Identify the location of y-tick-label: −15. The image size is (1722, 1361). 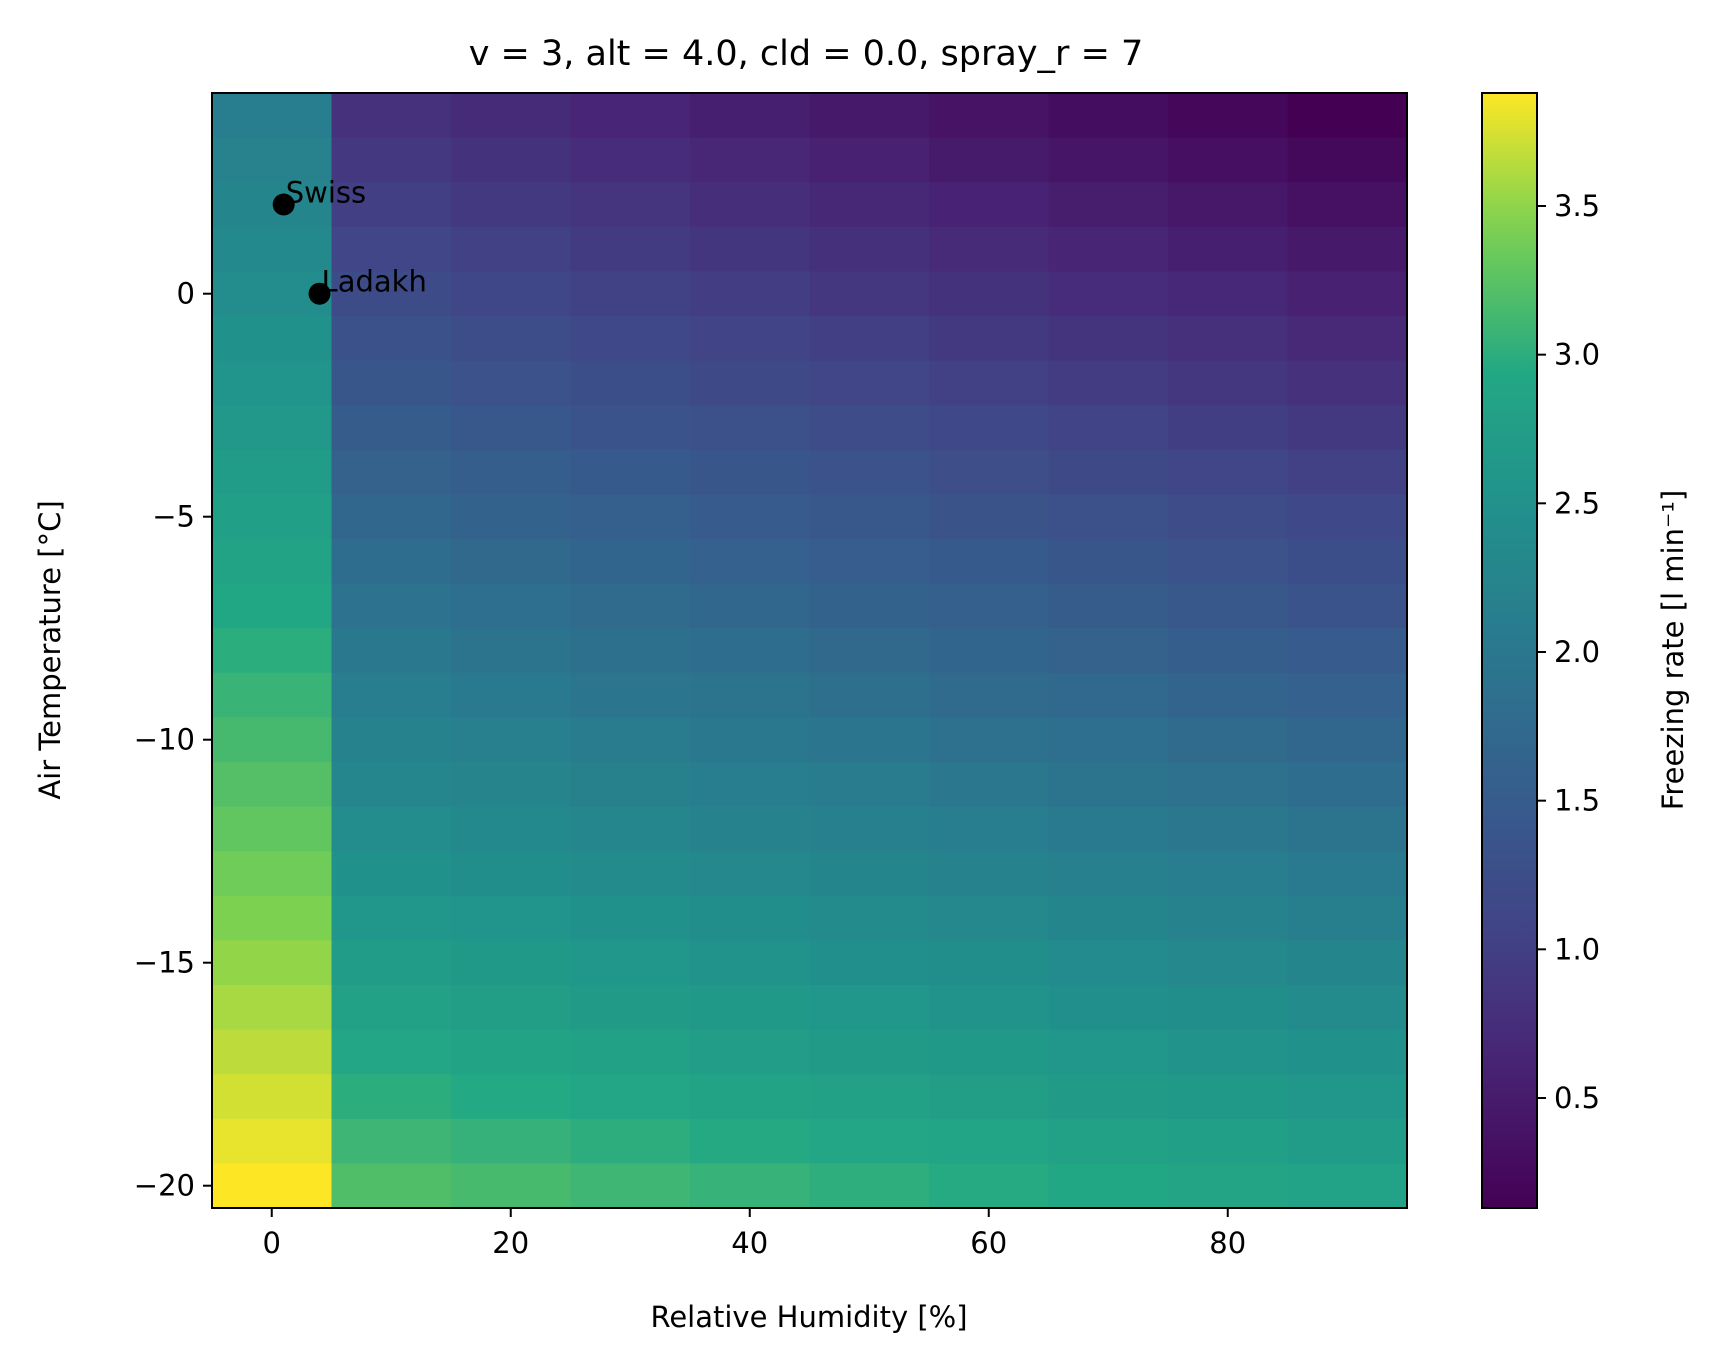
(164, 963).